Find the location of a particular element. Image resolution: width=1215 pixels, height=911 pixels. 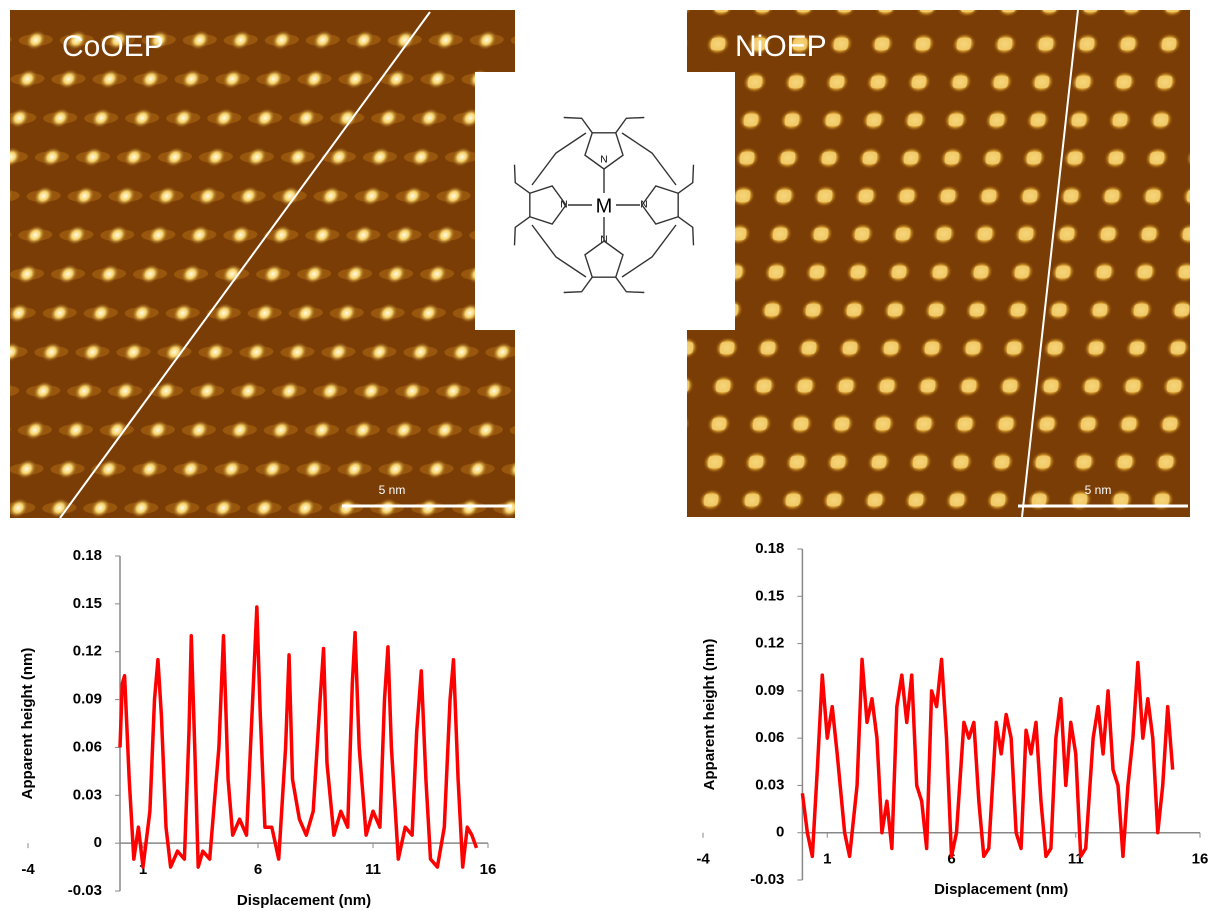

panel-label: NiOEP is located at coordinates (781, 46).